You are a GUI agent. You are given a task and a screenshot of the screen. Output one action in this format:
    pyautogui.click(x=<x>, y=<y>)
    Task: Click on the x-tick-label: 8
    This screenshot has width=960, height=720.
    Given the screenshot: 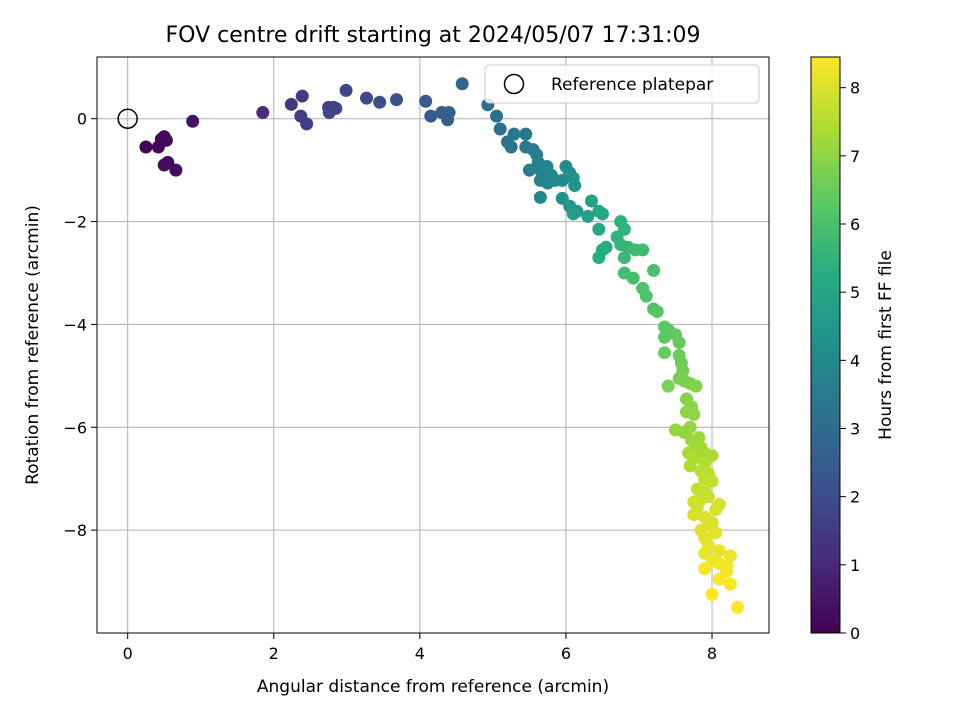 What is the action you would take?
    pyautogui.click(x=712, y=653)
    